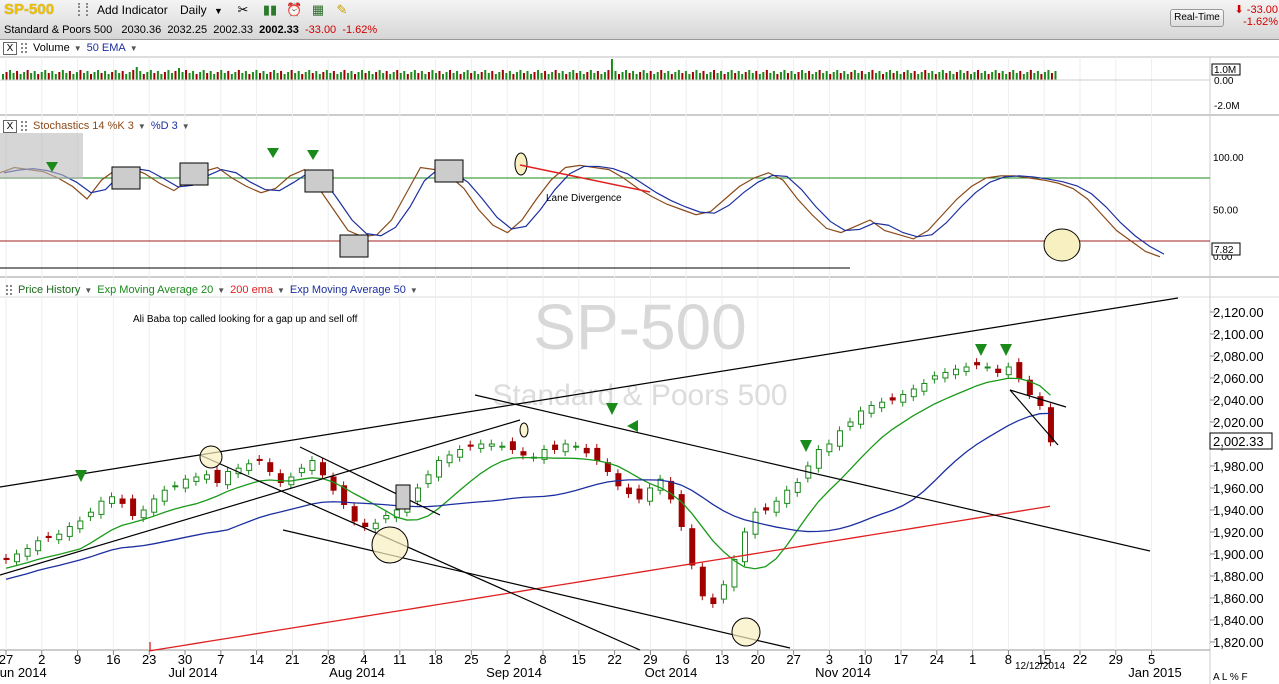 The image size is (1279, 684). Describe the element at coordinates (51, 48) in the screenshot. I see `volume-title: Volume` at that location.